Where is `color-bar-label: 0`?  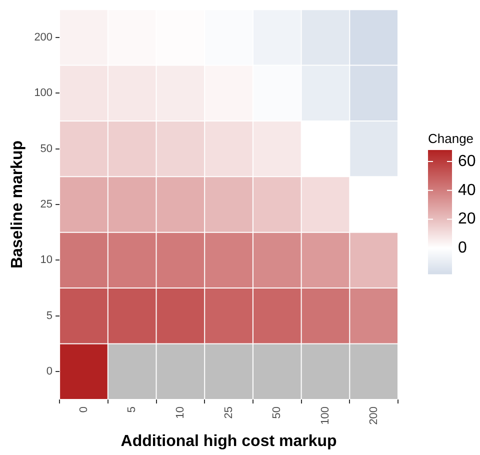
color-bar-label: 0 is located at coordinates (462, 247).